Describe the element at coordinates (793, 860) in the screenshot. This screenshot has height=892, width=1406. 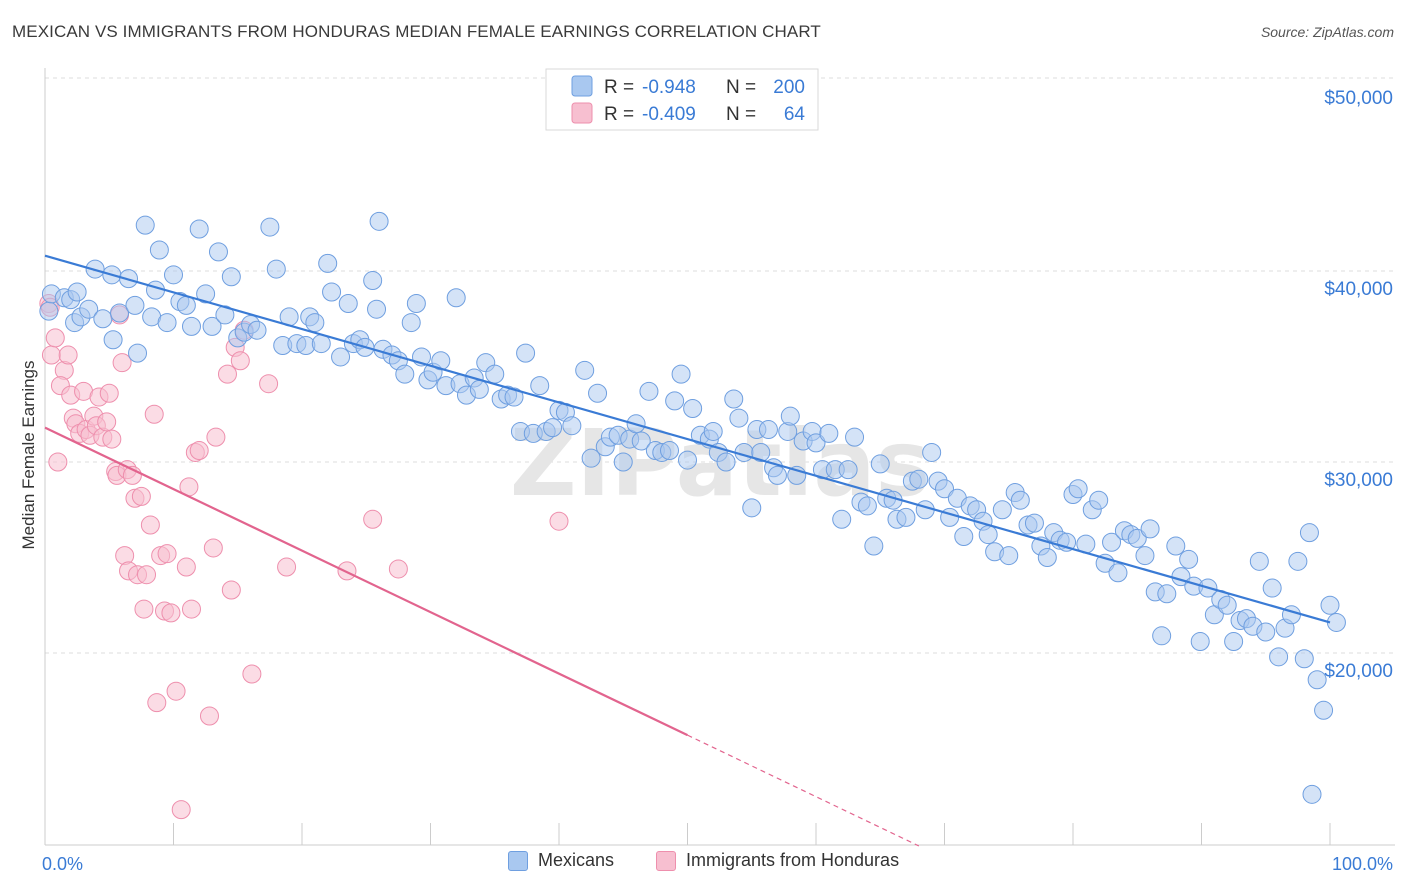
I see `legend-label-honduras: Immigrants from Honduras` at that location.